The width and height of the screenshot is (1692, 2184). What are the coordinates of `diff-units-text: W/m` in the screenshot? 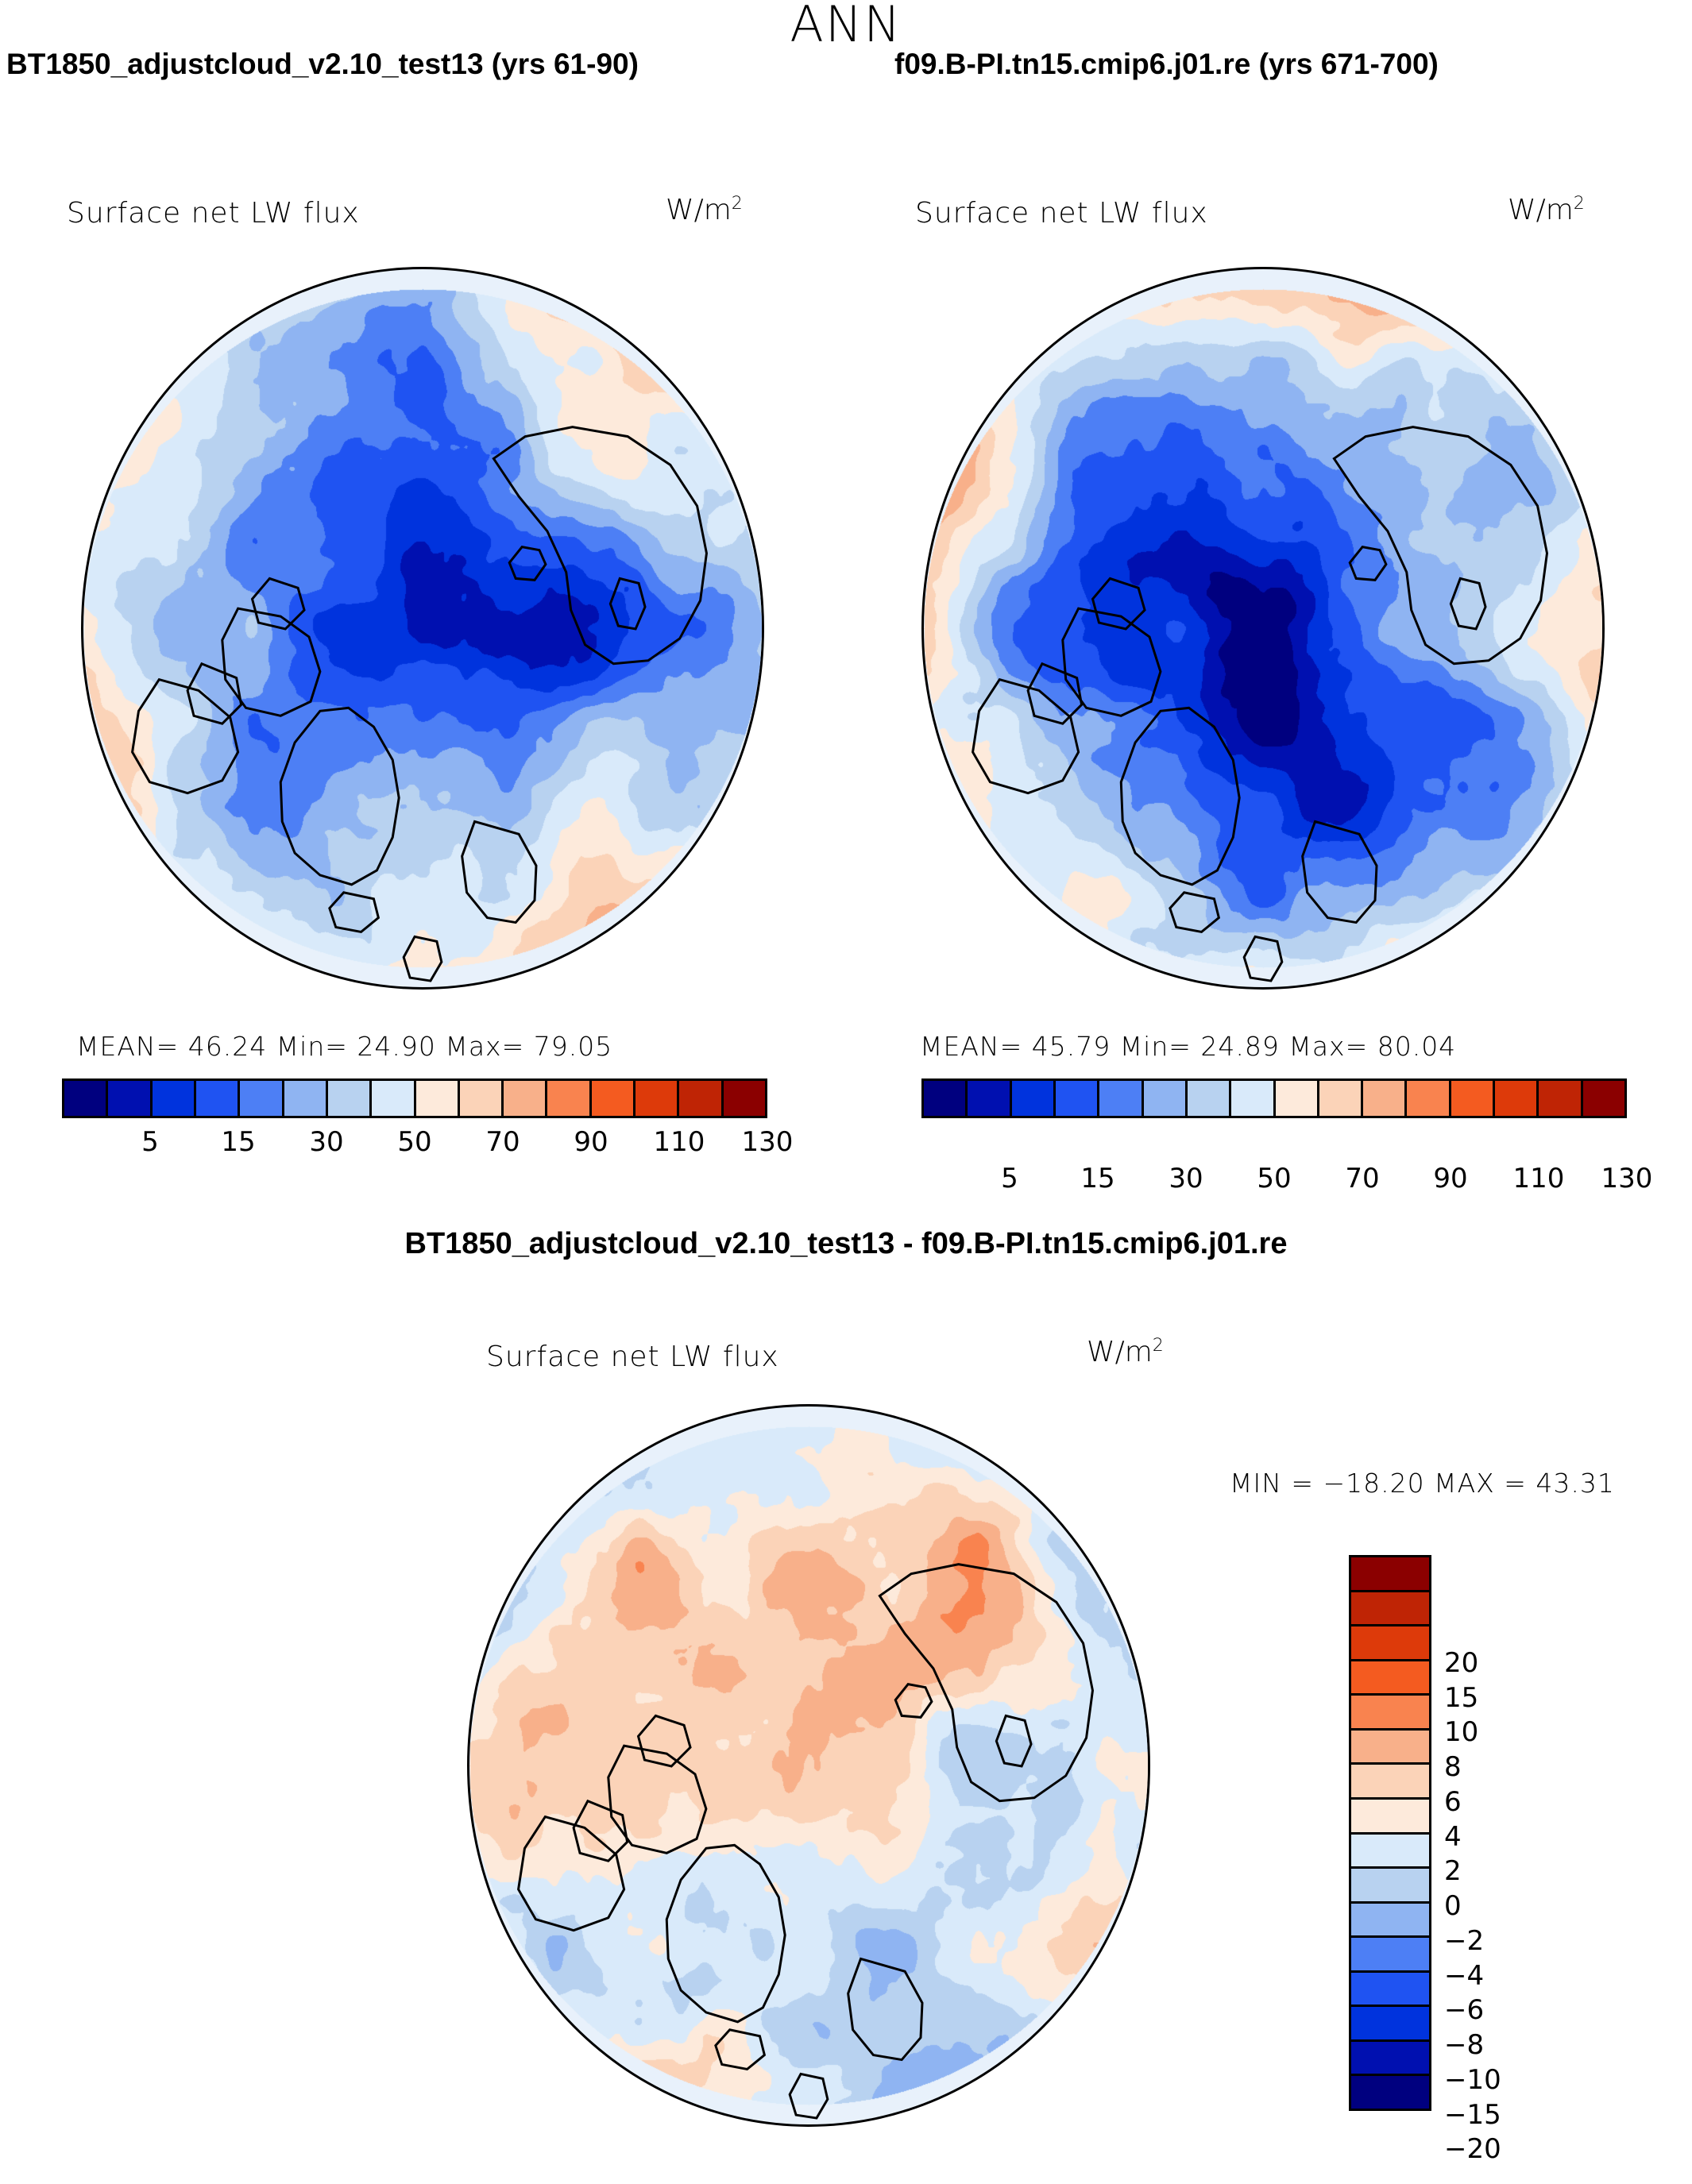 It's located at (1120, 1352).